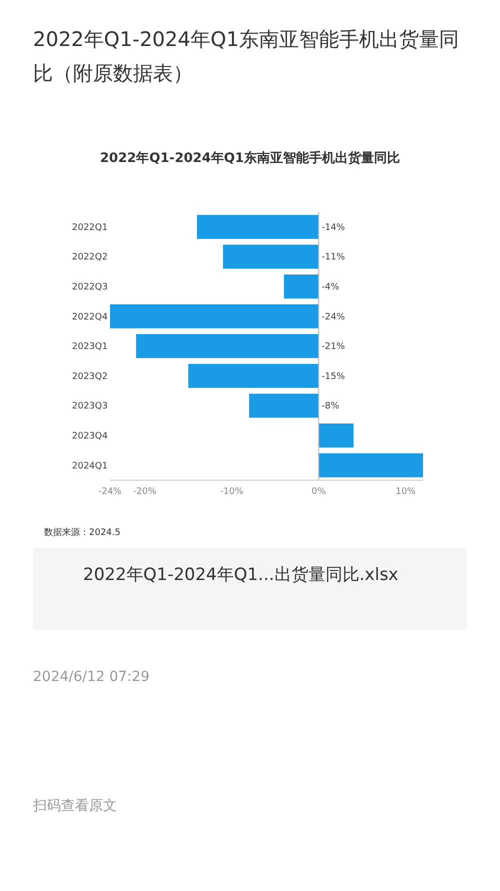  Describe the element at coordinates (110, 492) in the screenshot. I see `x-tick-label: -24%` at that location.